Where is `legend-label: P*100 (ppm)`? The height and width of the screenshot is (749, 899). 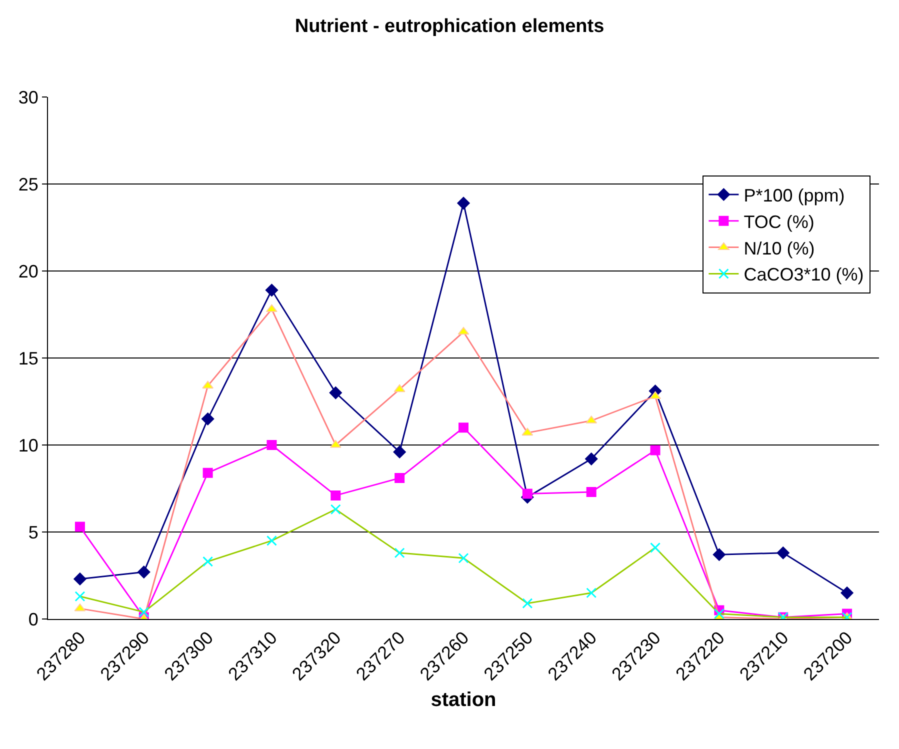
legend-label: P*100 (ppm) is located at coordinates (794, 196).